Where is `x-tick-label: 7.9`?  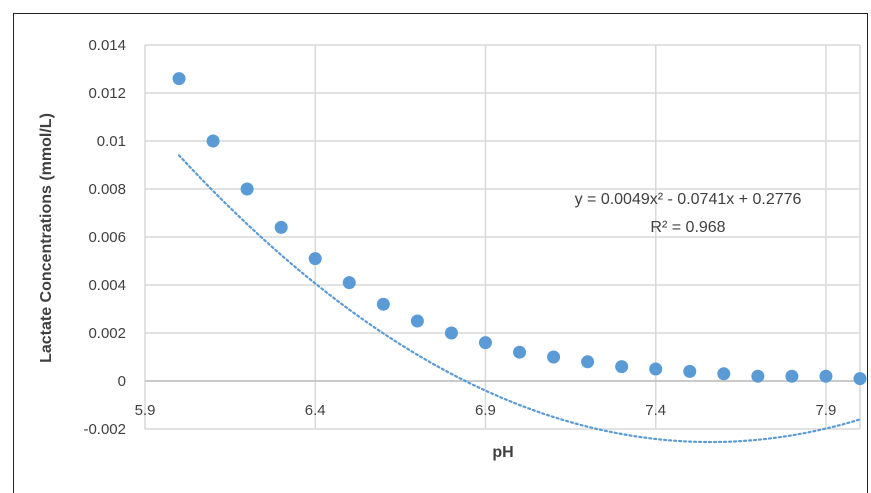 x-tick-label: 7.9 is located at coordinates (826, 410).